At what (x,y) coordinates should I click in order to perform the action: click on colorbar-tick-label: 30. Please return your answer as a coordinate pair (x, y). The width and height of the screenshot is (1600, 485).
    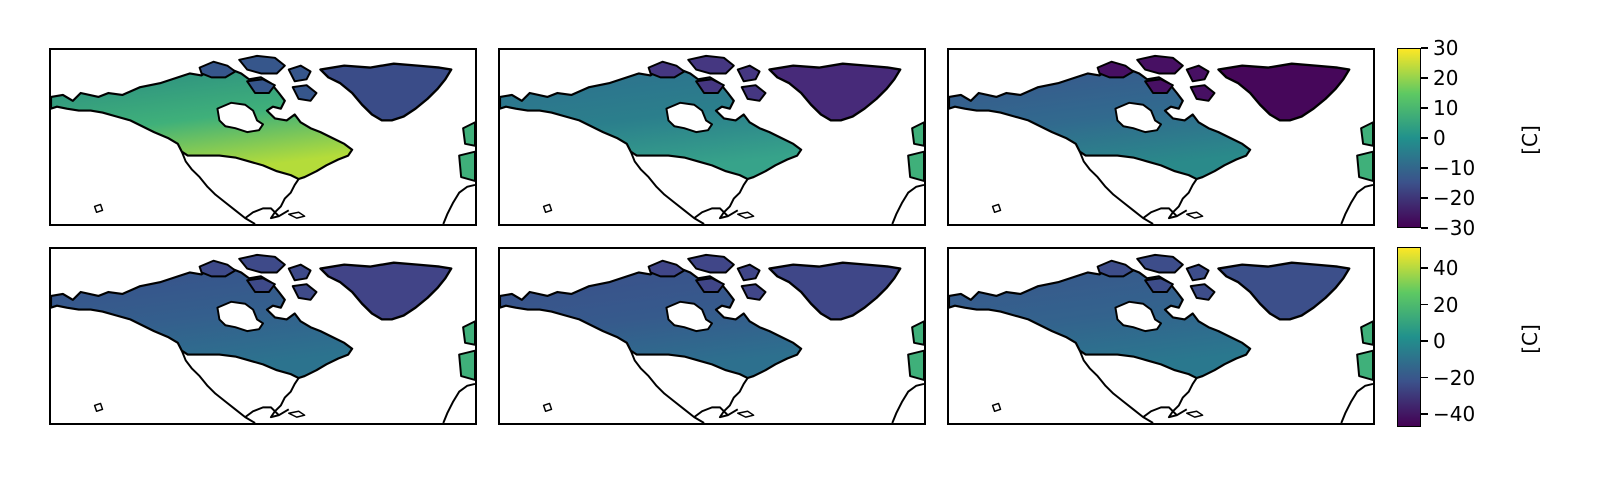
    Looking at the image, I should click on (1446, 48).